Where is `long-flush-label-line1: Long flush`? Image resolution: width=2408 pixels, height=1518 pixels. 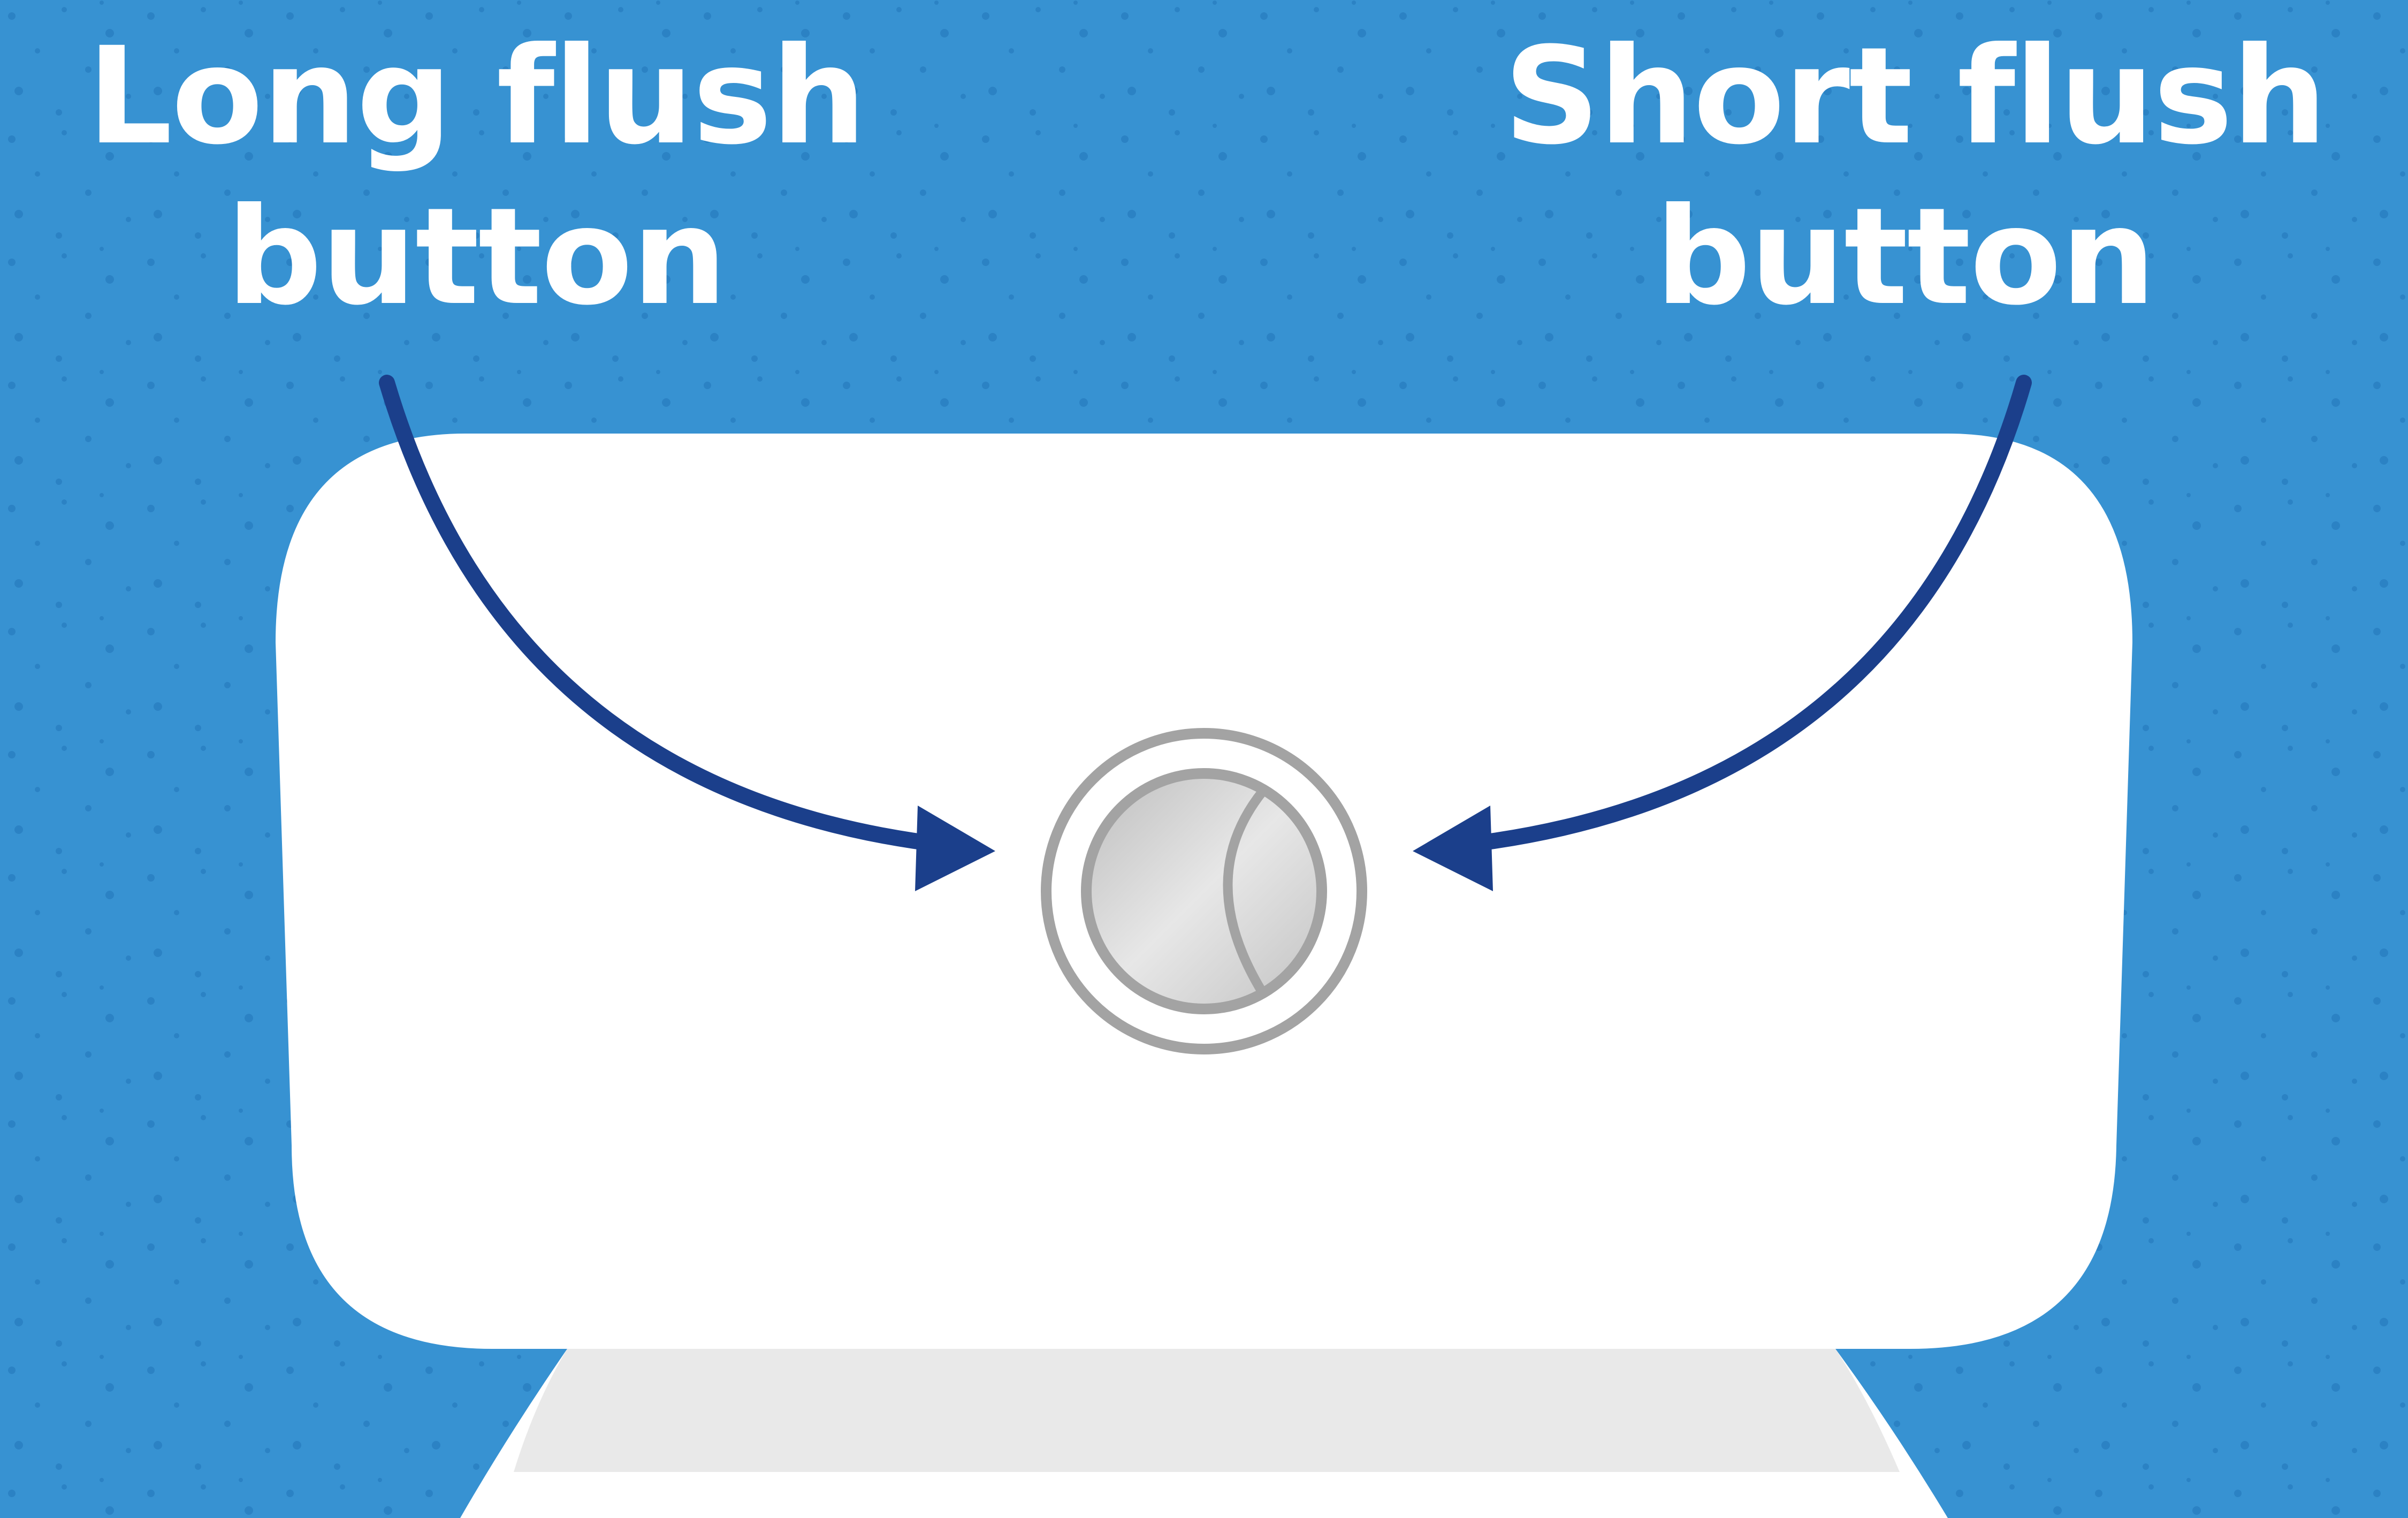 long-flush-label-line1: Long flush is located at coordinates (476, 96).